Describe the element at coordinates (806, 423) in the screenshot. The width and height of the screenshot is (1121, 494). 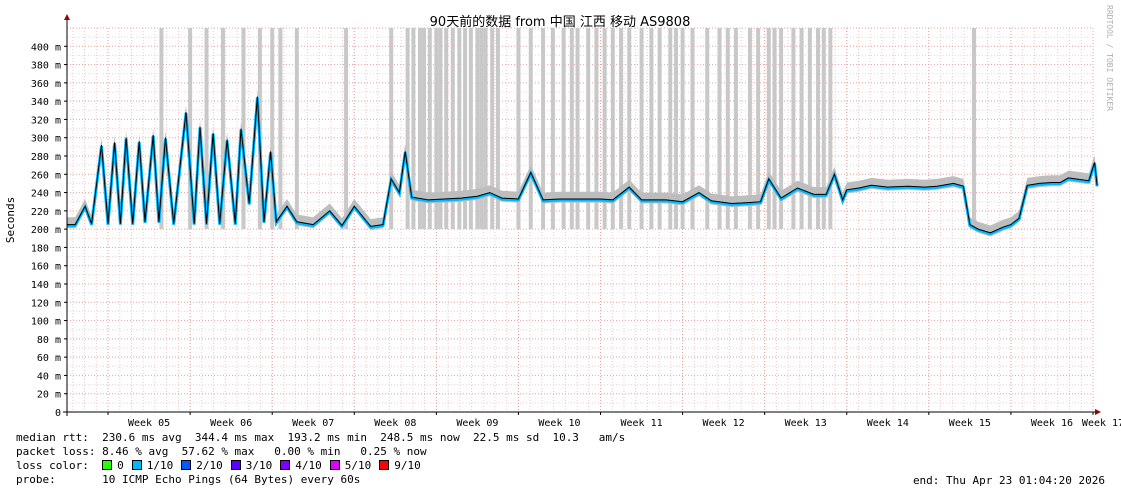
I see `x-tick-label: Week 13` at that location.